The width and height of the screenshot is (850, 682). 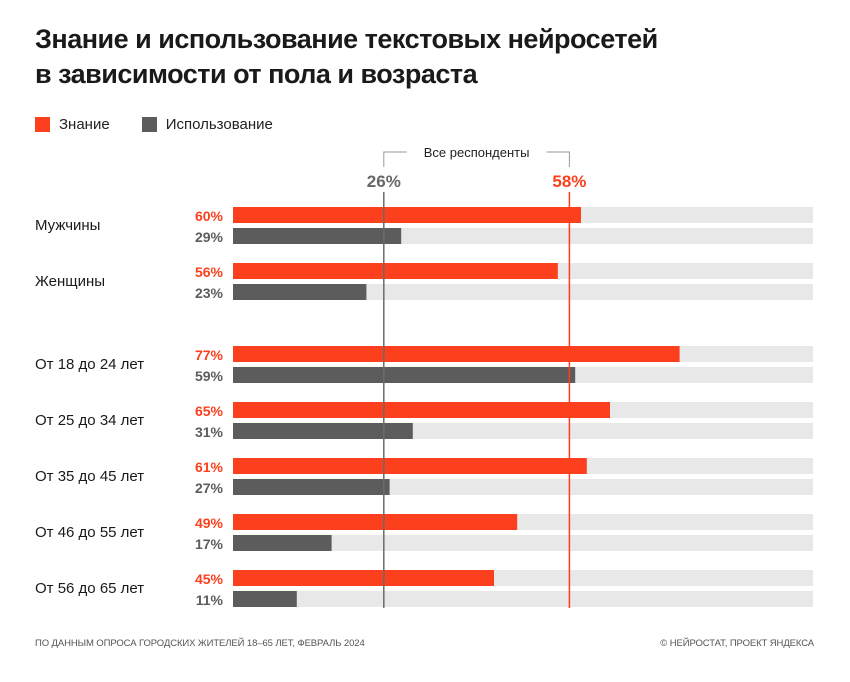 I want to click on category-label: От 35 до 45 лет, so click(x=89, y=476).